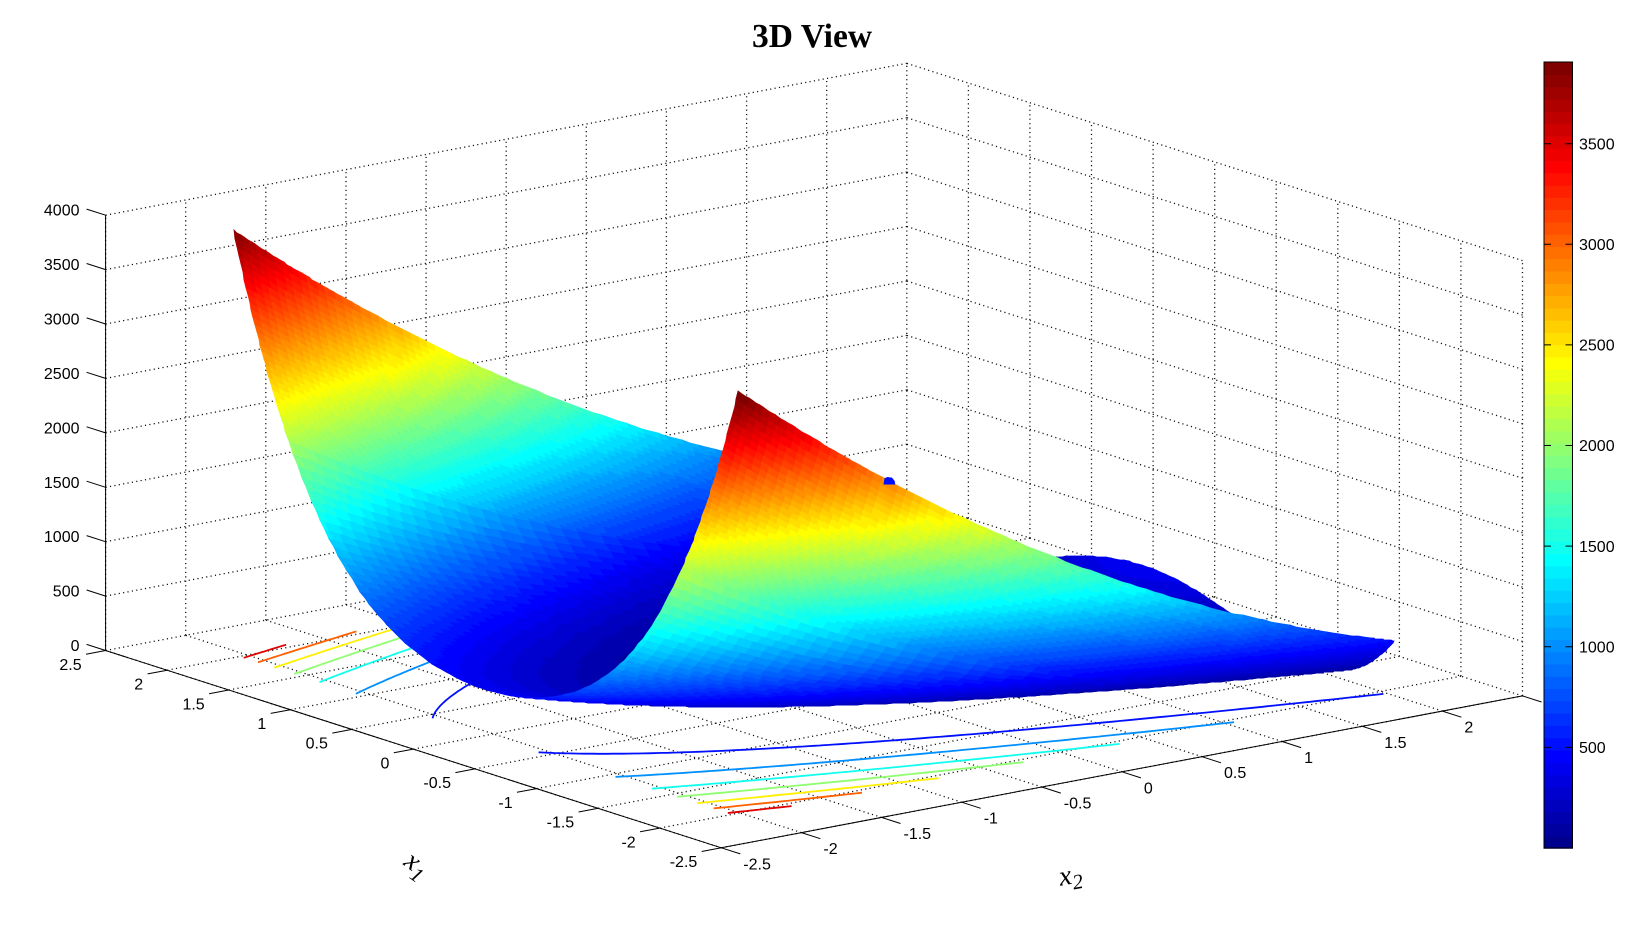 The width and height of the screenshot is (1632, 945). Describe the element at coordinates (812, 36) in the screenshot. I see `svg-text: 3D View` at that location.